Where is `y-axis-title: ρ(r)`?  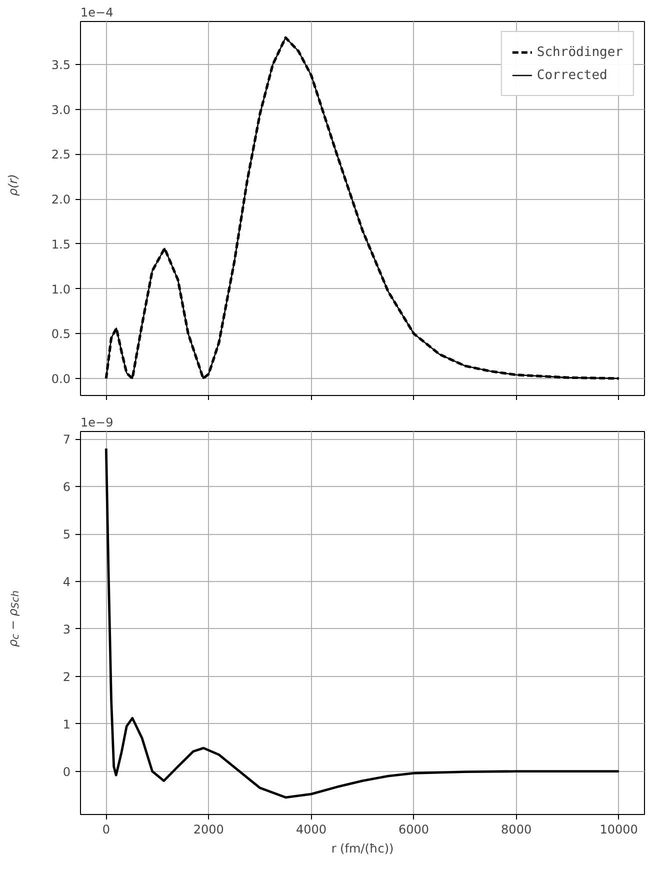
y-axis-title: ρ(r) is located at coordinates (13, 185).